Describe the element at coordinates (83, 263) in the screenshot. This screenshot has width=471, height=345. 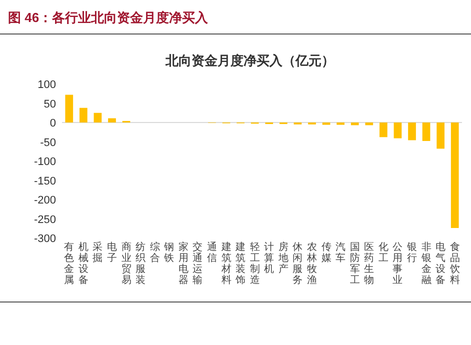
I see `x-tick-label: 机械设备` at that location.